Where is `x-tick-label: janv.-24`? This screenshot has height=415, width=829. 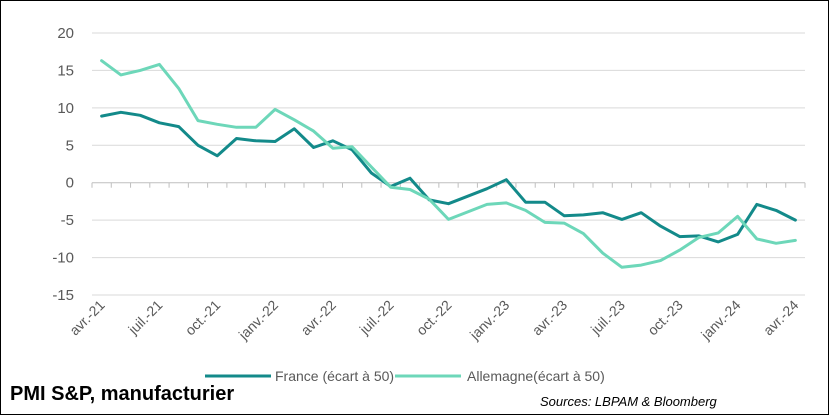
x-tick-label: janv.-24 is located at coordinates (720, 320).